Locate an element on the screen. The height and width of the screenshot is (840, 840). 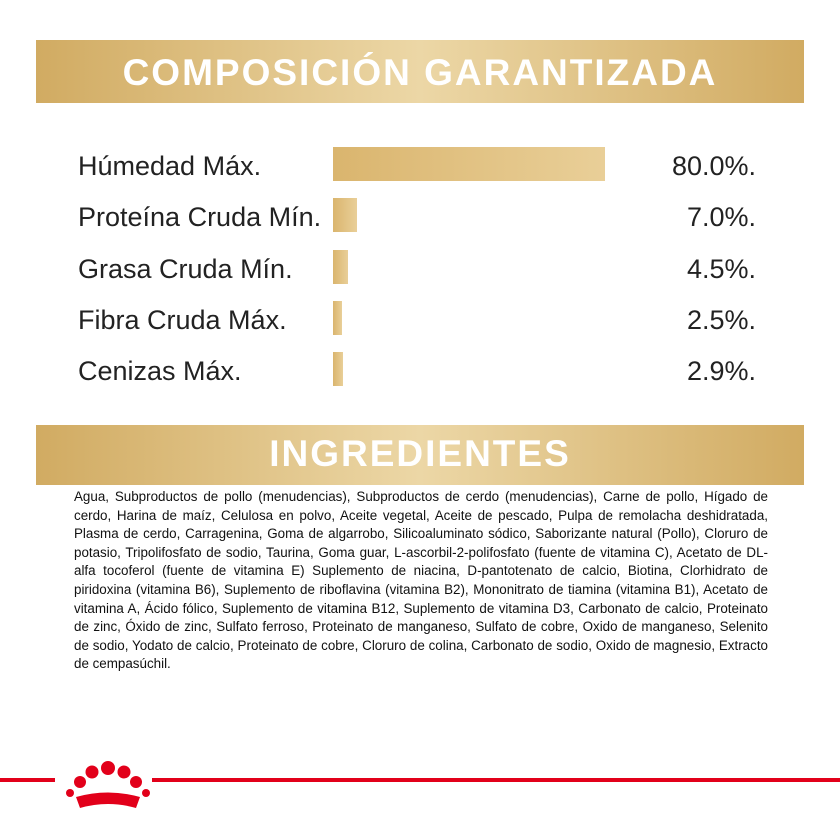
nutrient-value: 80.0%. is located at coordinates (713, 166).